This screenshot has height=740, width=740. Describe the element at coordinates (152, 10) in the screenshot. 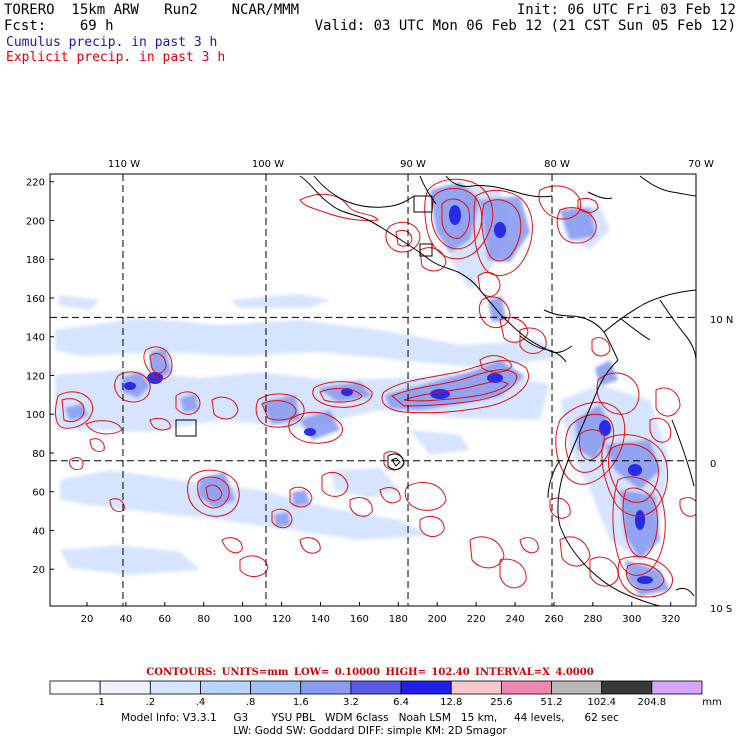

I see `model-title: TORERO 15km ARW Run2 NCAR/MMM` at that location.